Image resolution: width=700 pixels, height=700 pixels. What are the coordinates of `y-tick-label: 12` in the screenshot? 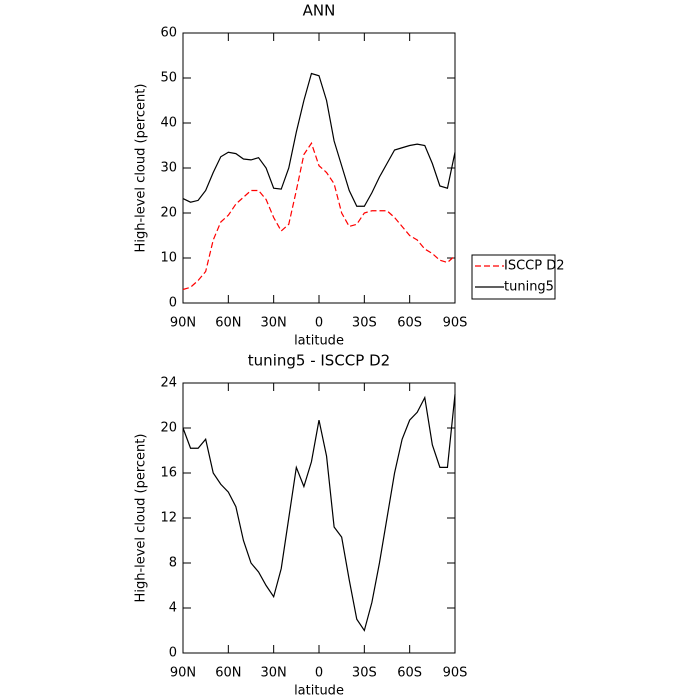 It's located at (168, 518).